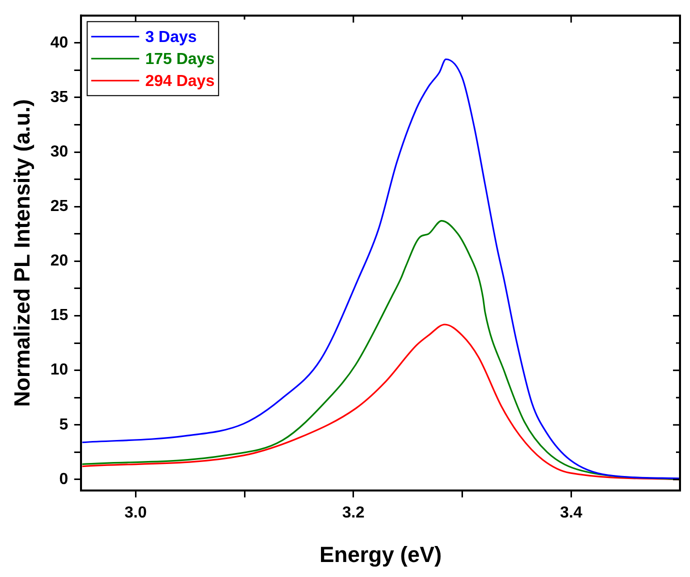 This screenshot has height=577, width=690. Describe the element at coordinates (571, 513) in the screenshot. I see `x-tick-label: 3.4` at that location.